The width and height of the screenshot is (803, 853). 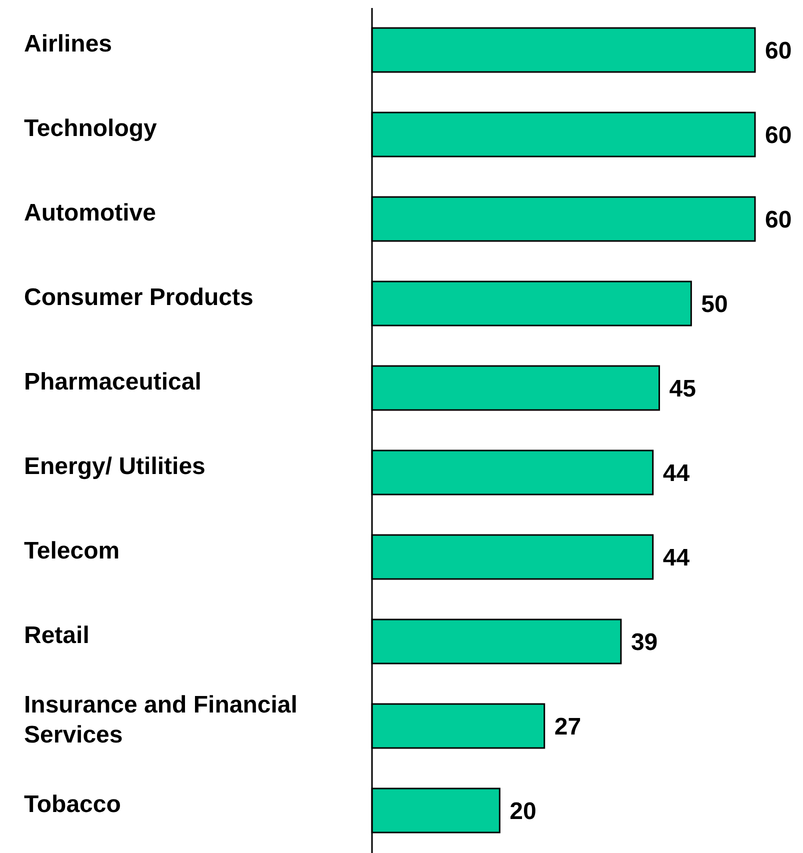 What do you see at coordinates (568, 727) in the screenshot?
I see `data-label: 27` at bounding box center [568, 727].